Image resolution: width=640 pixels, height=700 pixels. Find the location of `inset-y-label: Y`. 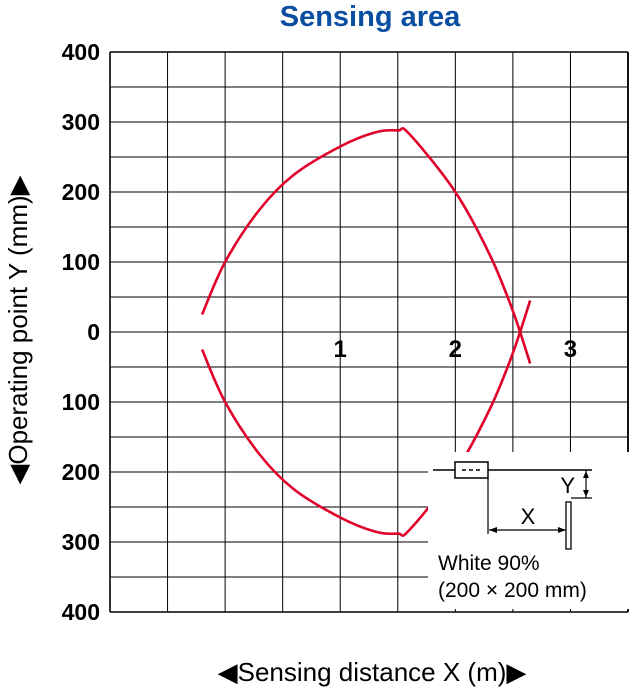

inset-y-label: Y is located at coordinates (567, 485).